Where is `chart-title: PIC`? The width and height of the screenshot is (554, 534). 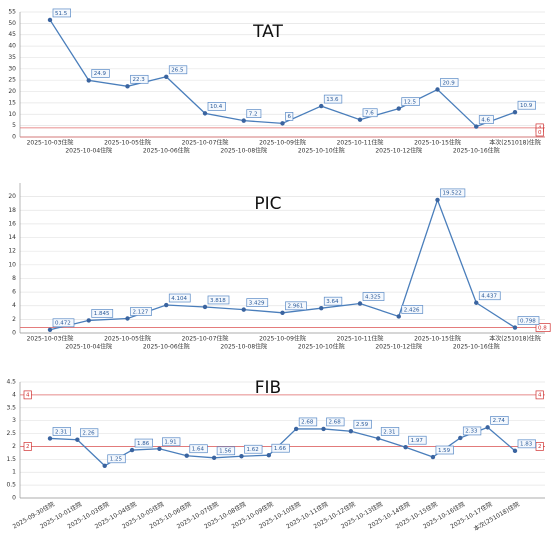
chart-title: PIC is located at coordinates (267, 204).